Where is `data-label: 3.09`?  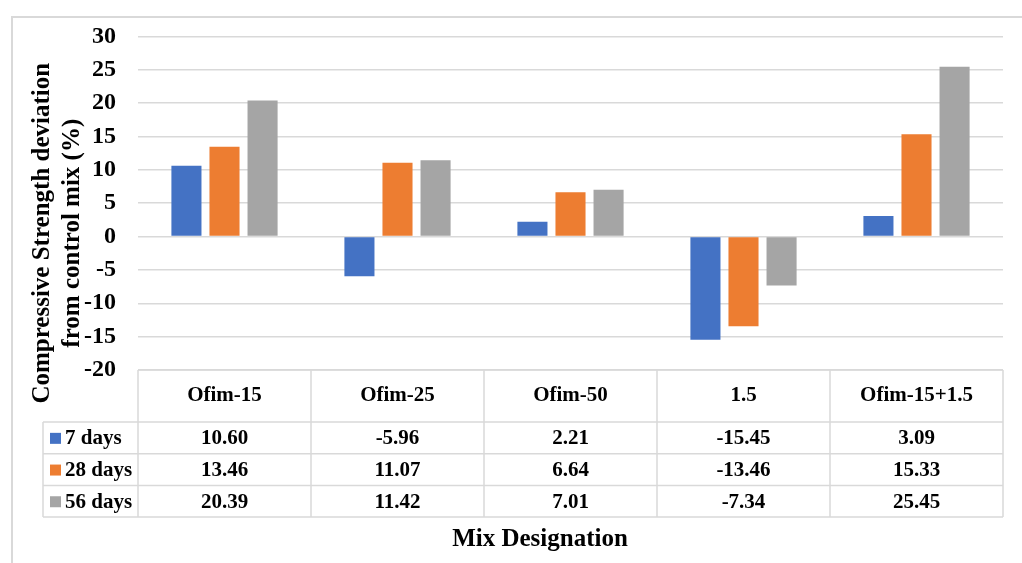
data-label: 3.09 is located at coordinates (916, 437).